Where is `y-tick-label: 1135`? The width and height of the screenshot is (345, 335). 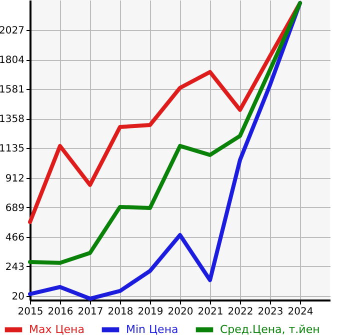 y-tick-label: 1135 is located at coordinates (12, 149).